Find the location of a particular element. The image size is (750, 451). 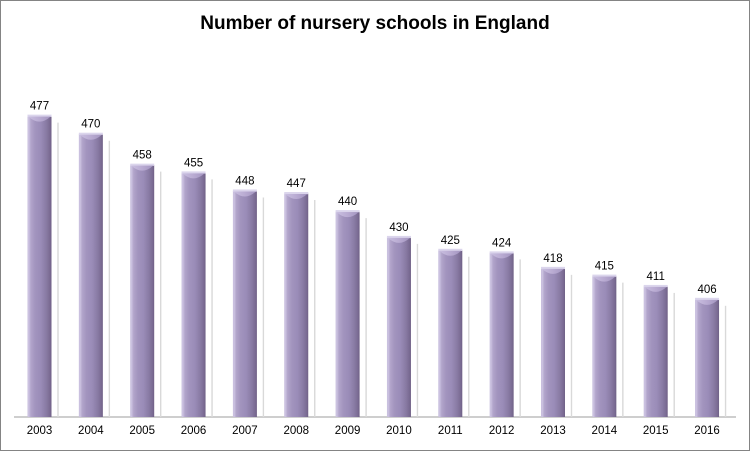

bar-group: 411 2015 is located at coordinates (659, 354).